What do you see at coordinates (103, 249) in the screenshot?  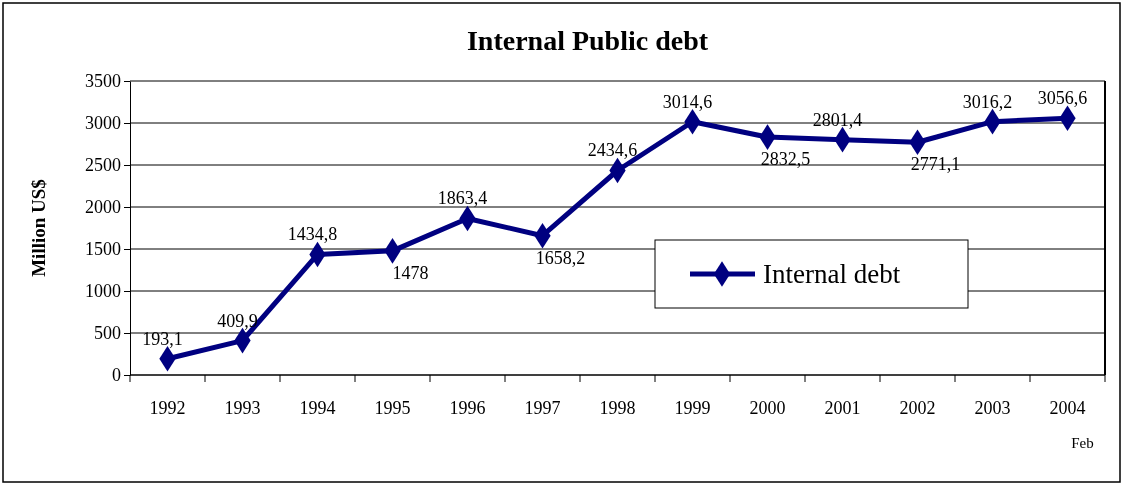 I see `y-tick-label: 1500` at bounding box center [103, 249].